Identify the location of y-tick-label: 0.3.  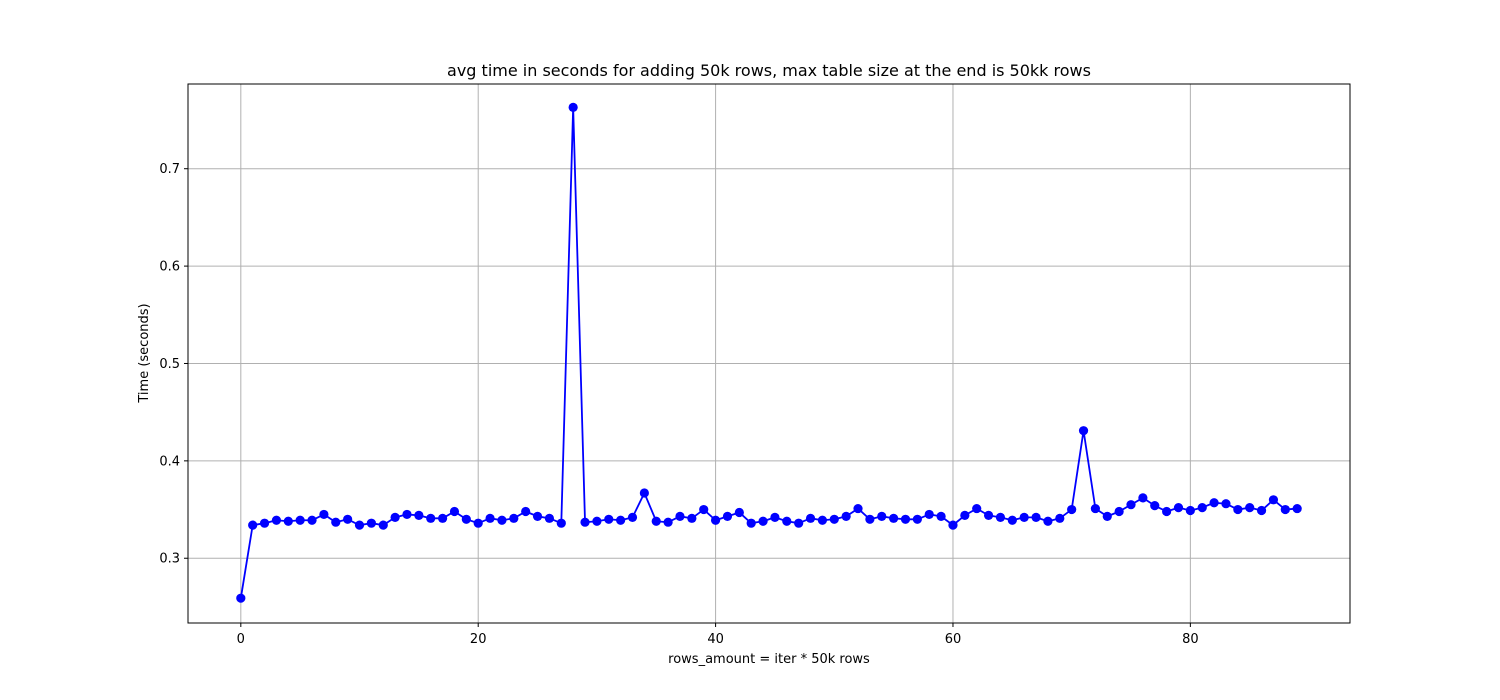
(169, 559).